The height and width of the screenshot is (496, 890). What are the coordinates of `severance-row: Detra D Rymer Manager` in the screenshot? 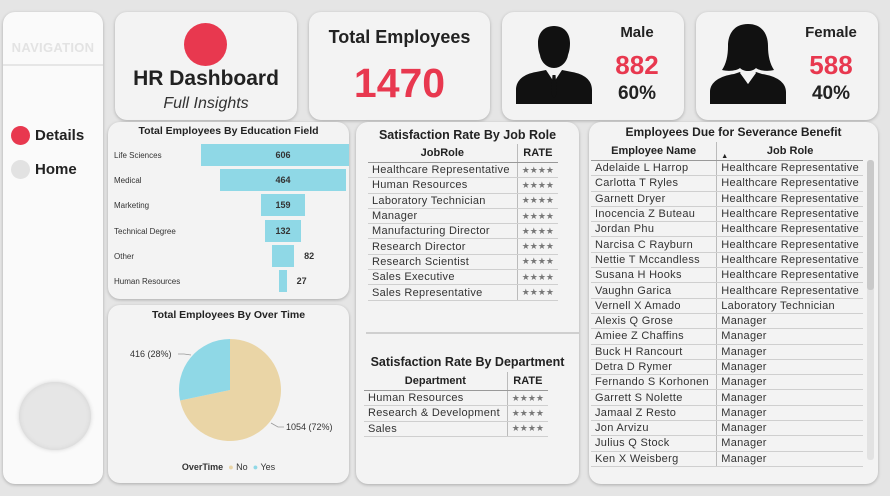 It's located at (727, 367).